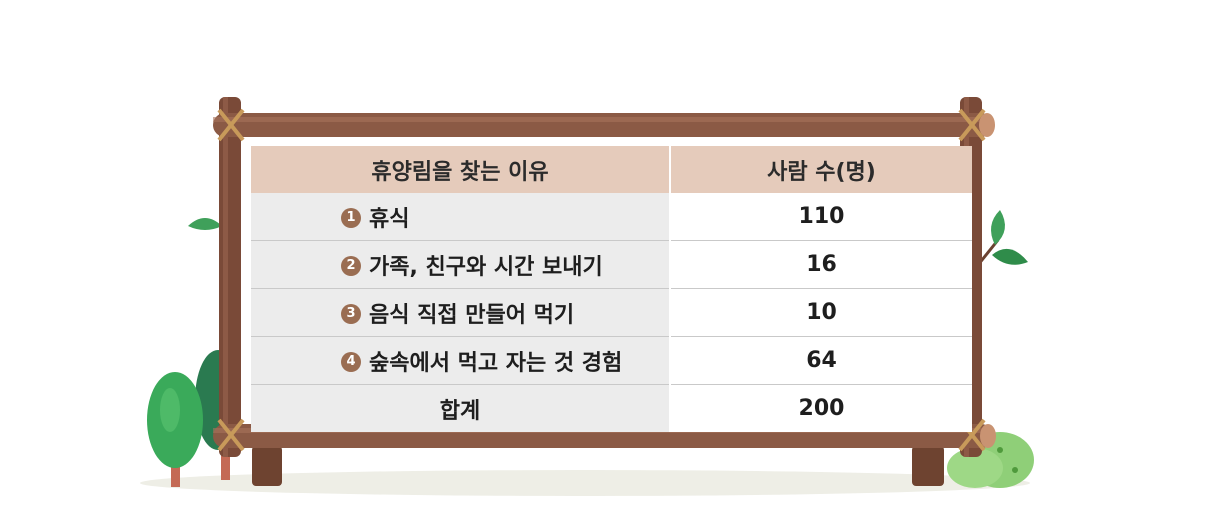 The width and height of the screenshot is (1214, 532). Describe the element at coordinates (821, 217) in the screenshot. I see `count-cell: 110` at that location.